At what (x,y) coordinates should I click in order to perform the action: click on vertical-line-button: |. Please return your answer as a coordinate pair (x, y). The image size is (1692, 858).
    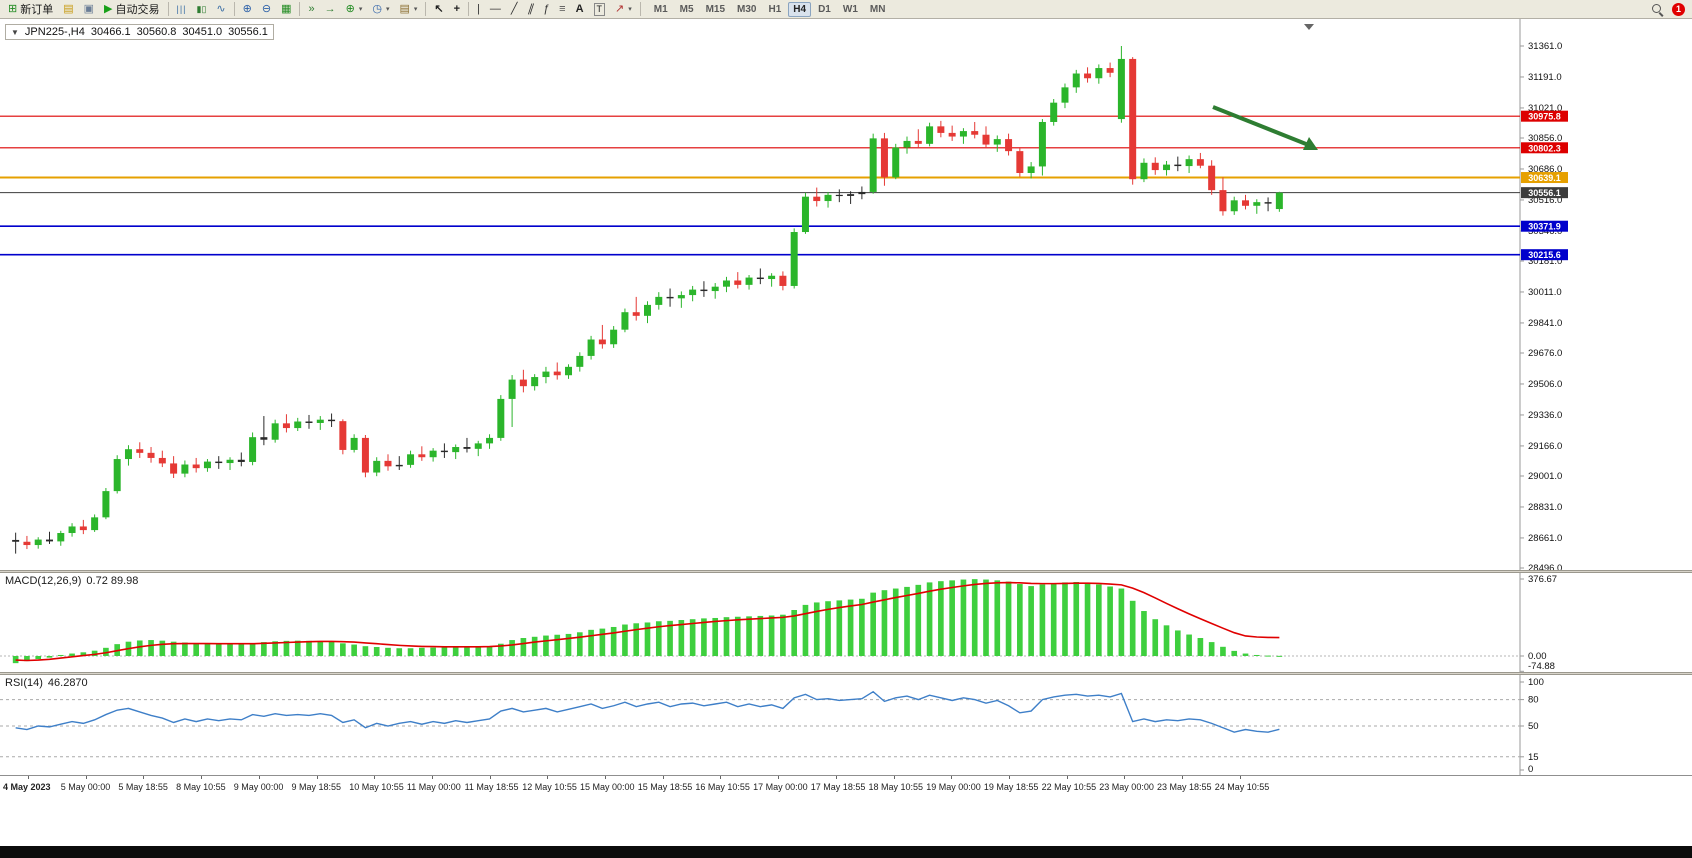
    Looking at the image, I should click on (478, 9).